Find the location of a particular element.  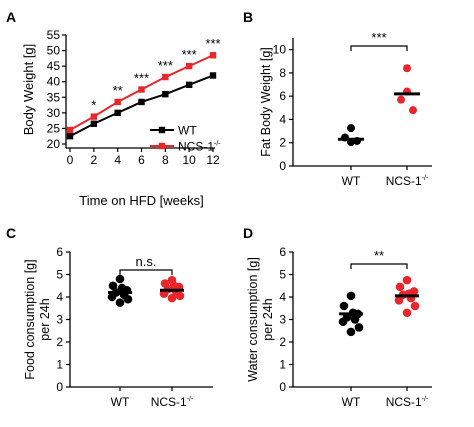

panel-b-category-label-wt-text: WT is located at coordinates (351, 181).